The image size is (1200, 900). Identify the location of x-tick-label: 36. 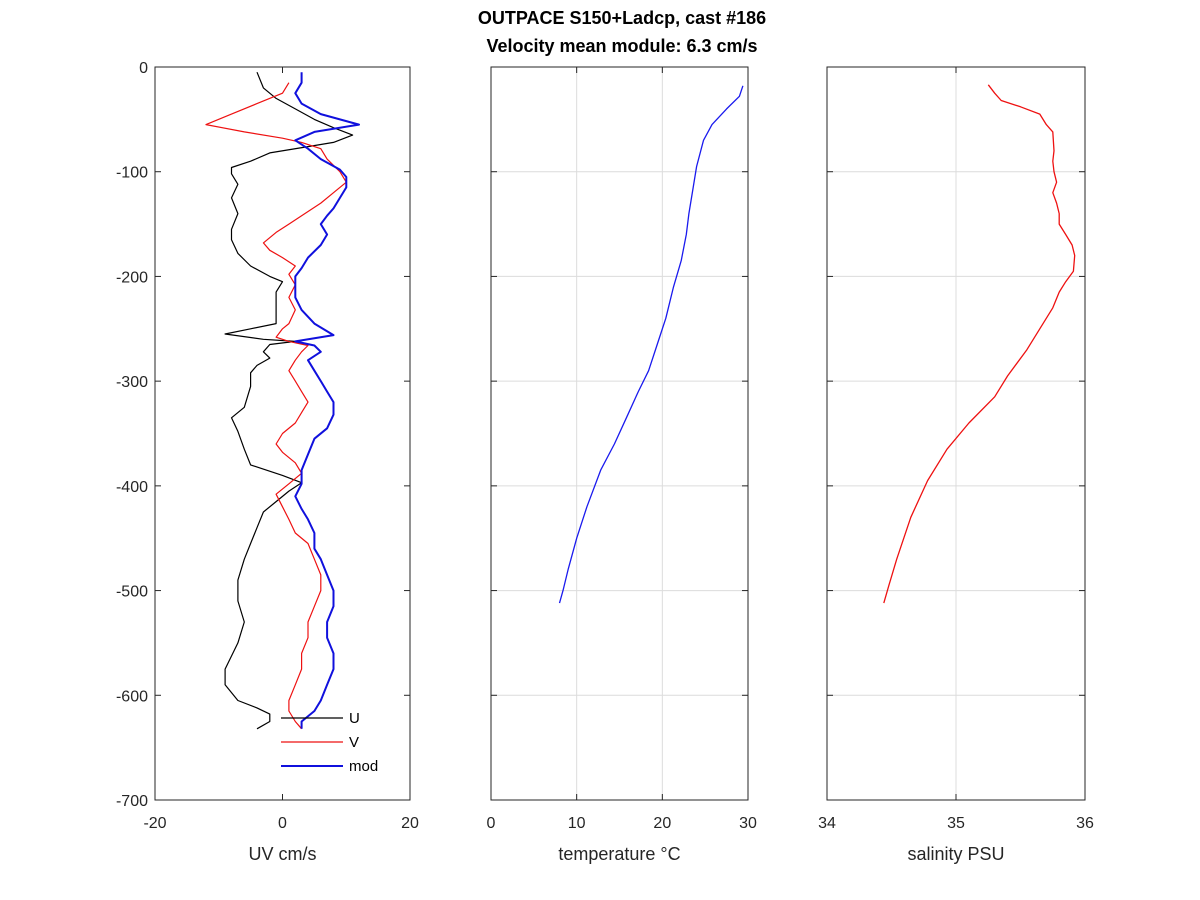
(1085, 823).